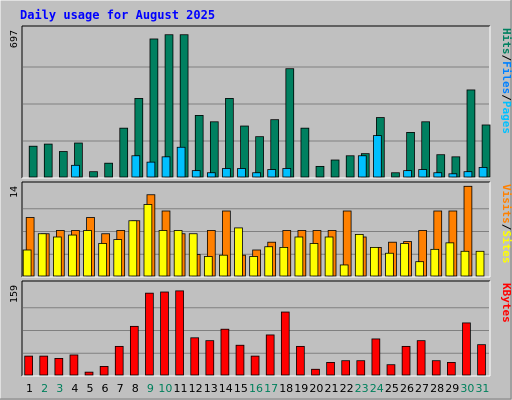 The image size is (512, 400). Describe the element at coordinates (467, 388) in the screenshot. I see `x-tick-label-day-30: 30` at that location.